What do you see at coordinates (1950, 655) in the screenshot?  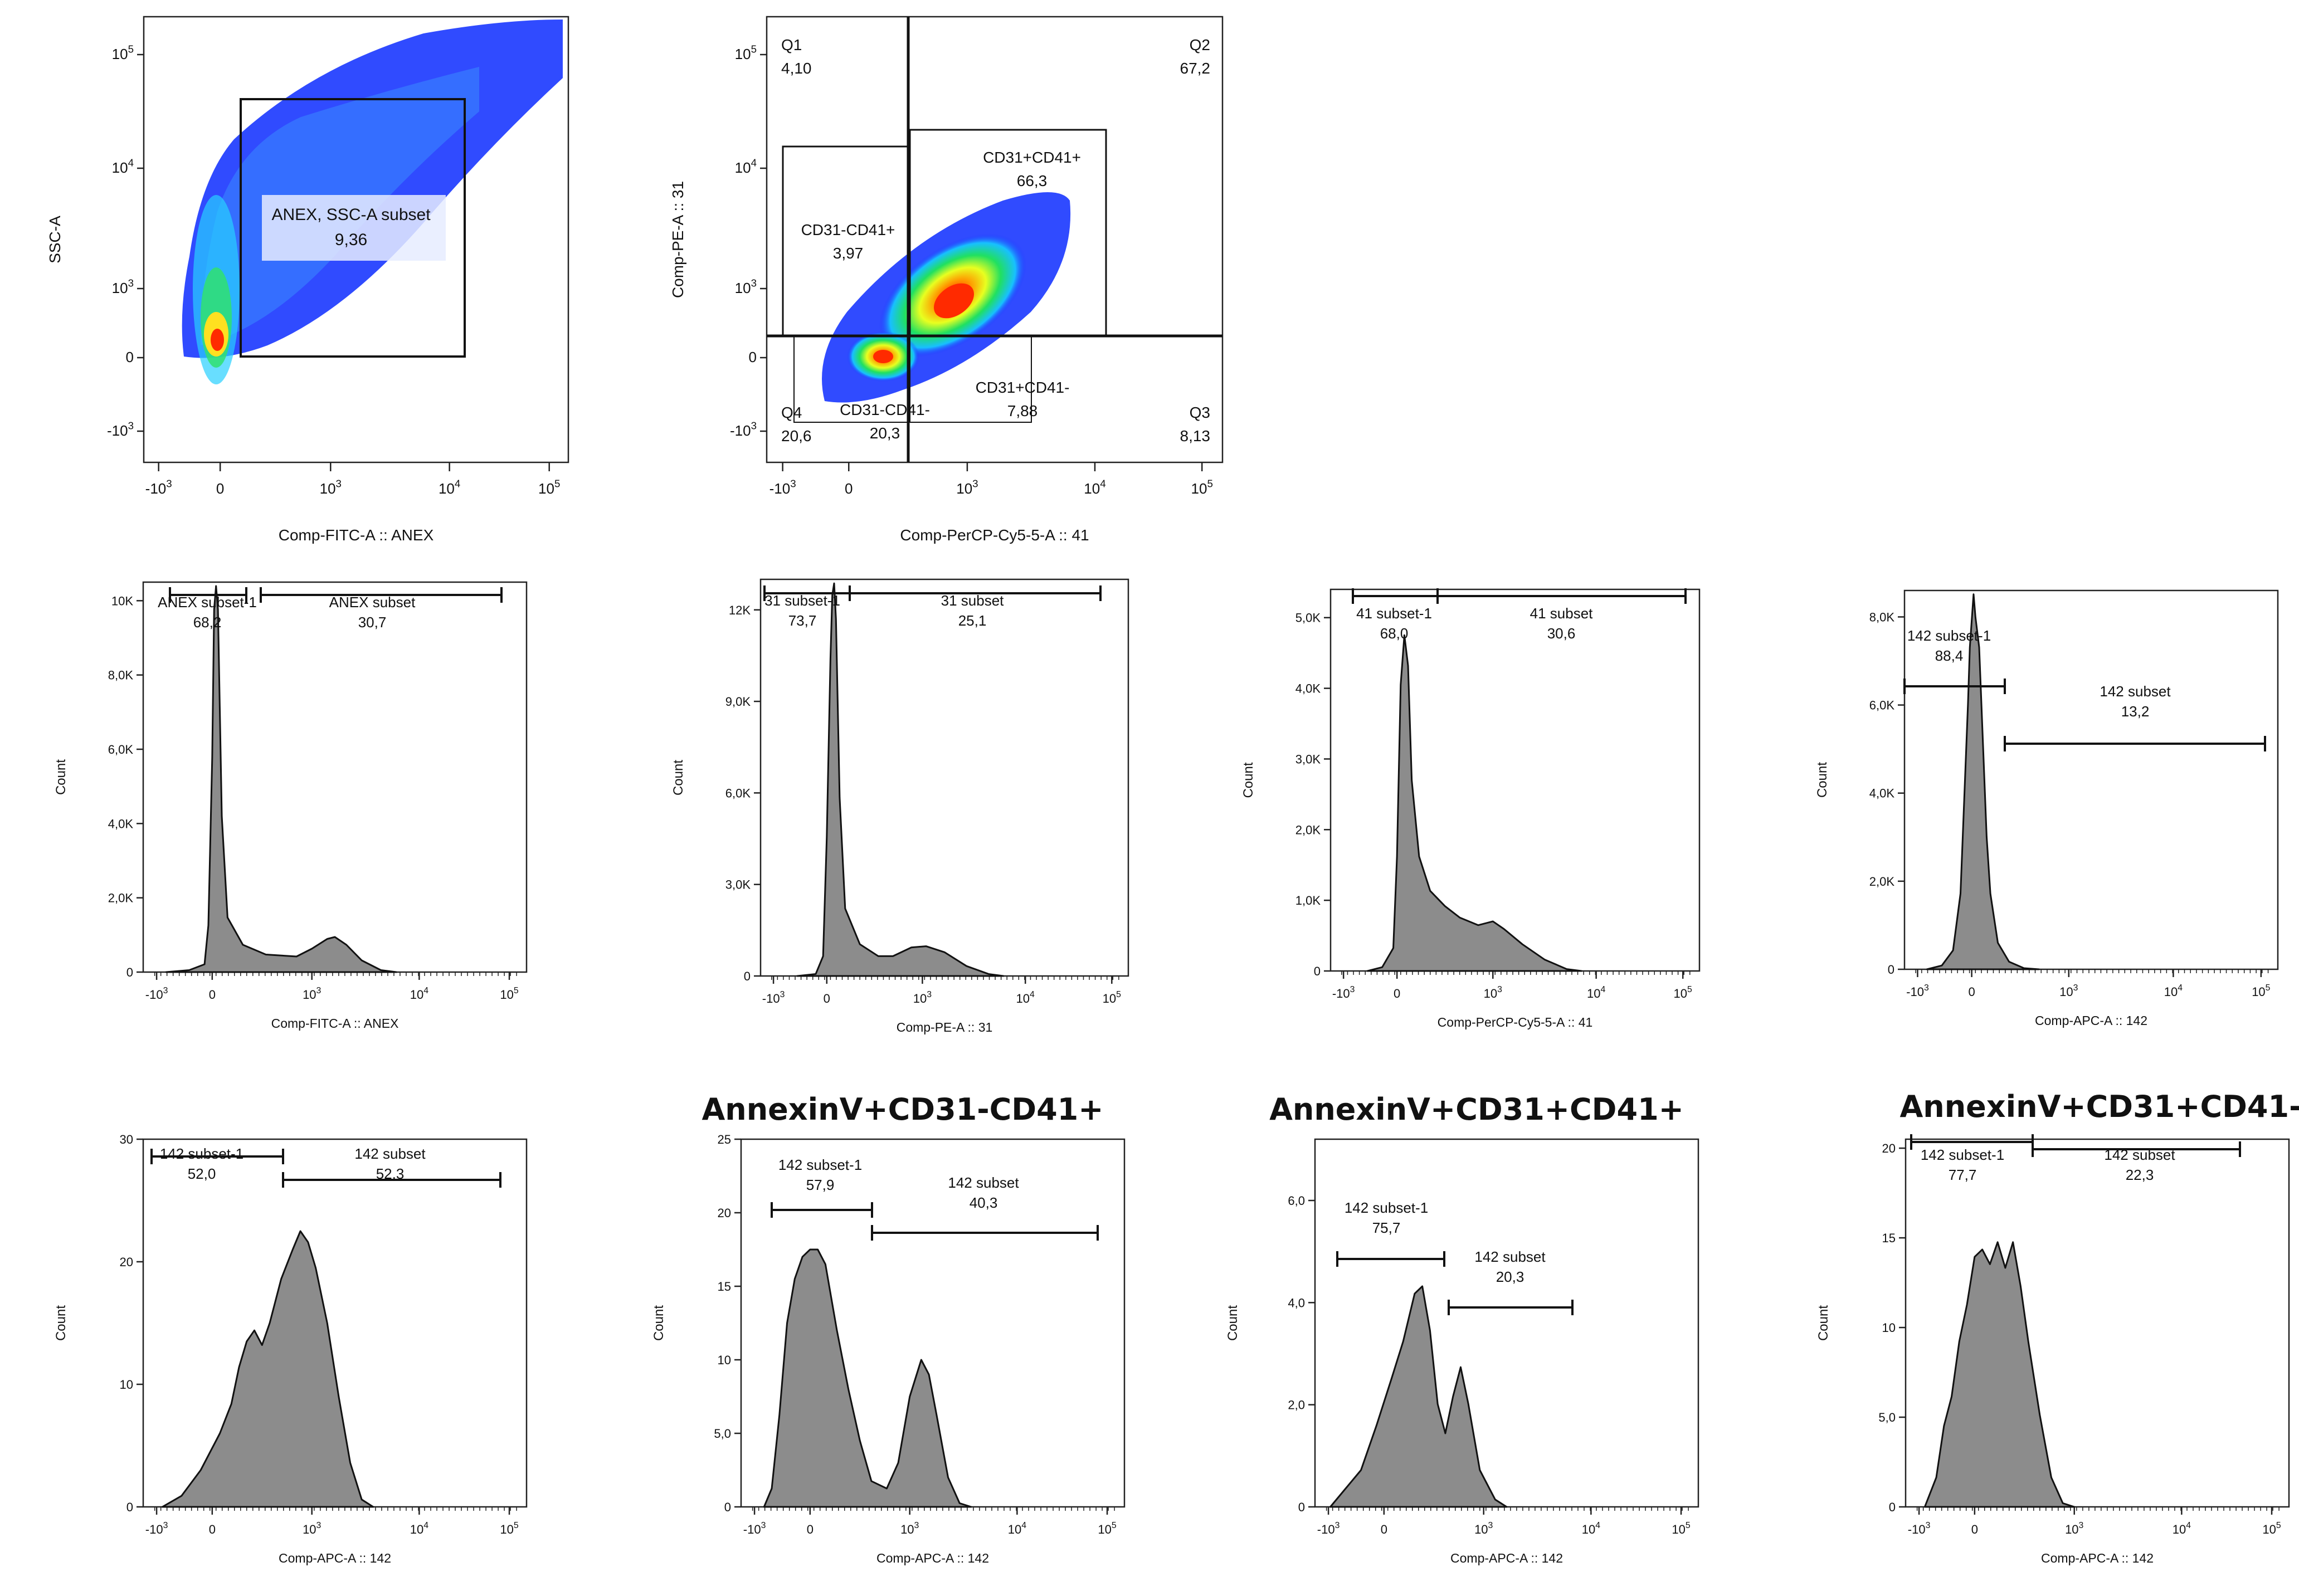 I see `gate-value: 88,4` at bounding box center [1950, 655].